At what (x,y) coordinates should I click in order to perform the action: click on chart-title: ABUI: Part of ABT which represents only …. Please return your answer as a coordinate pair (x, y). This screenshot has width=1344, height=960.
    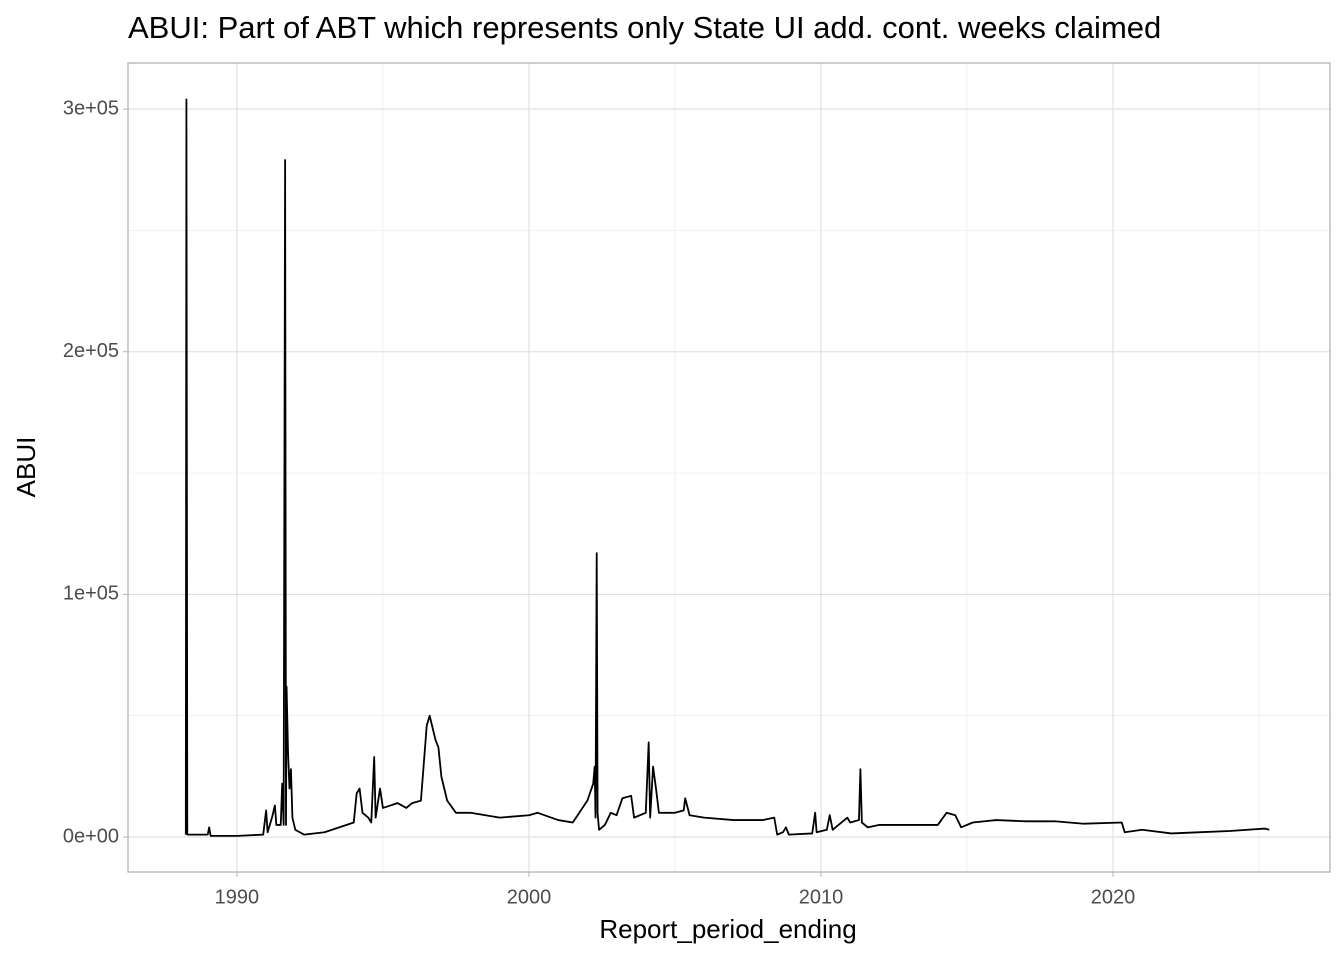
    Looking at the image, I should click on (644, 27).